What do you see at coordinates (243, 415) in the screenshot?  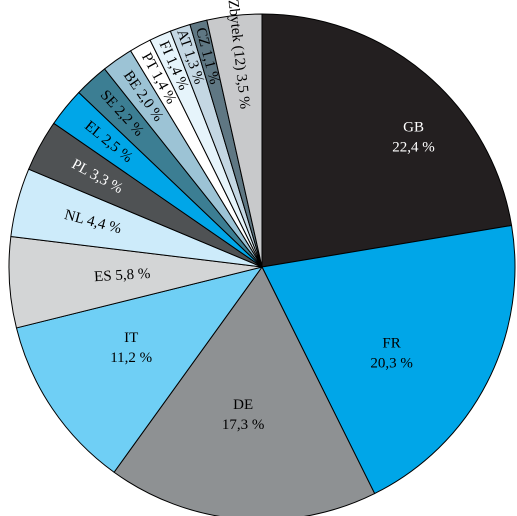 I see `slice-label-de: DE 17,3 %` at bounding box center [243, 415].